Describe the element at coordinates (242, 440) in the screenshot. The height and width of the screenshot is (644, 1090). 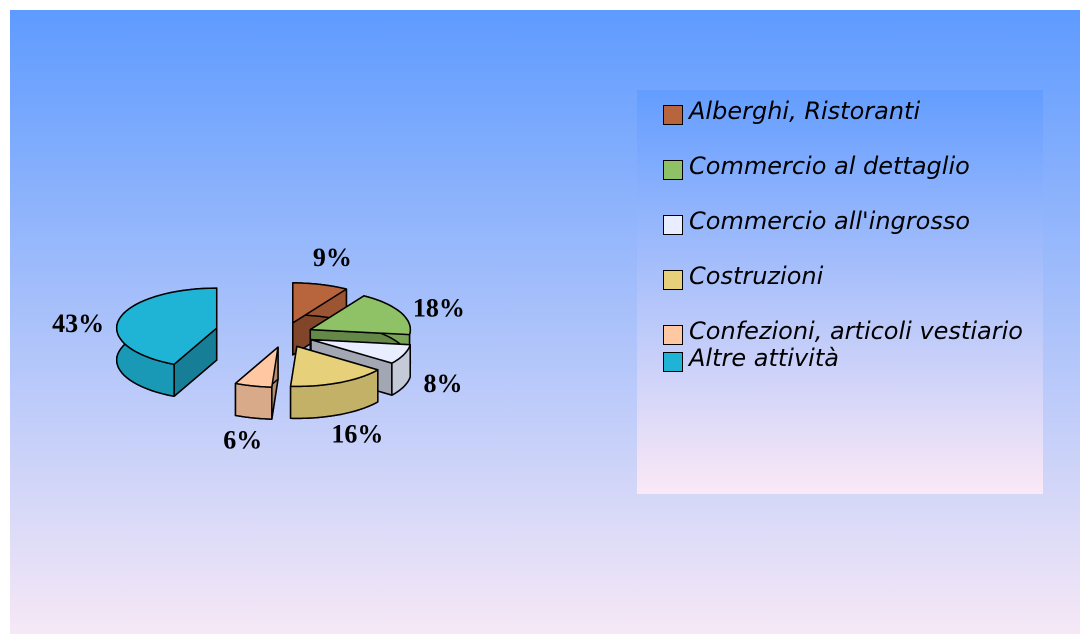
I see `data-label: 6%` at that location.